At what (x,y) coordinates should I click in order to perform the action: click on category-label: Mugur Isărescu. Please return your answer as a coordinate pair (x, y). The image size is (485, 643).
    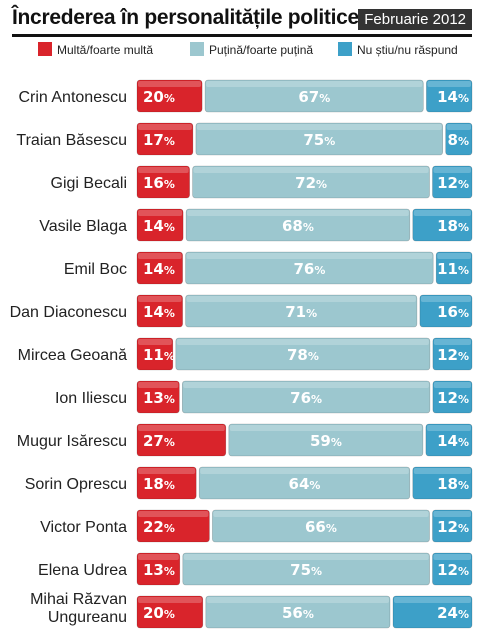
    Looking at the image, I should click on (72, 441).